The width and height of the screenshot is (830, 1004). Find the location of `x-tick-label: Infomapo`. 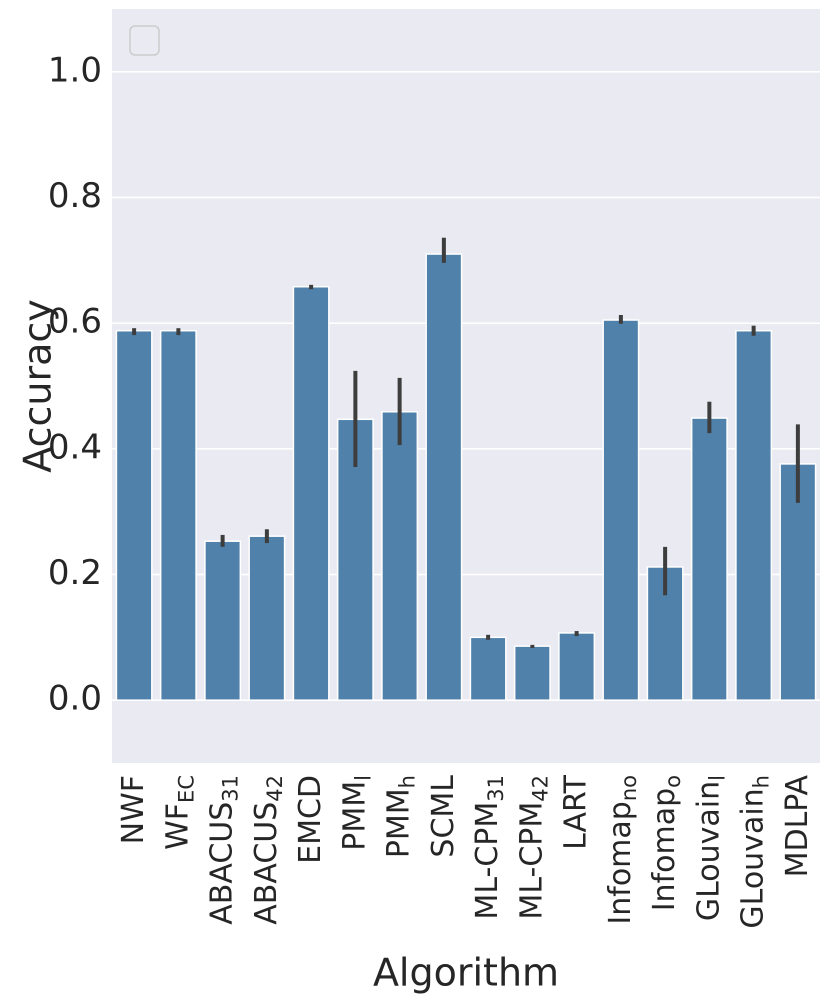

x-tick-label: Infomapo is located at coordinates (666, 843).